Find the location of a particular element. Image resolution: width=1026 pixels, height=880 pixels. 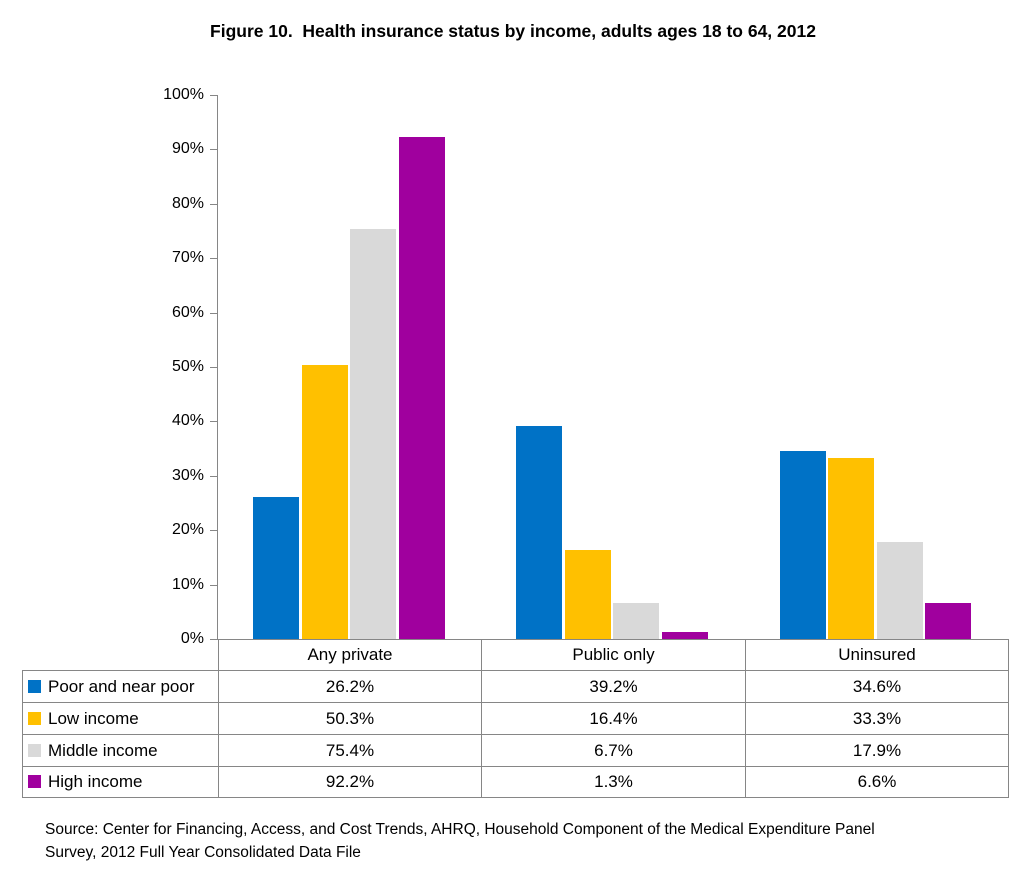

data-table-header: Any private Public only Uninsured is located at coordinates (516, 655).